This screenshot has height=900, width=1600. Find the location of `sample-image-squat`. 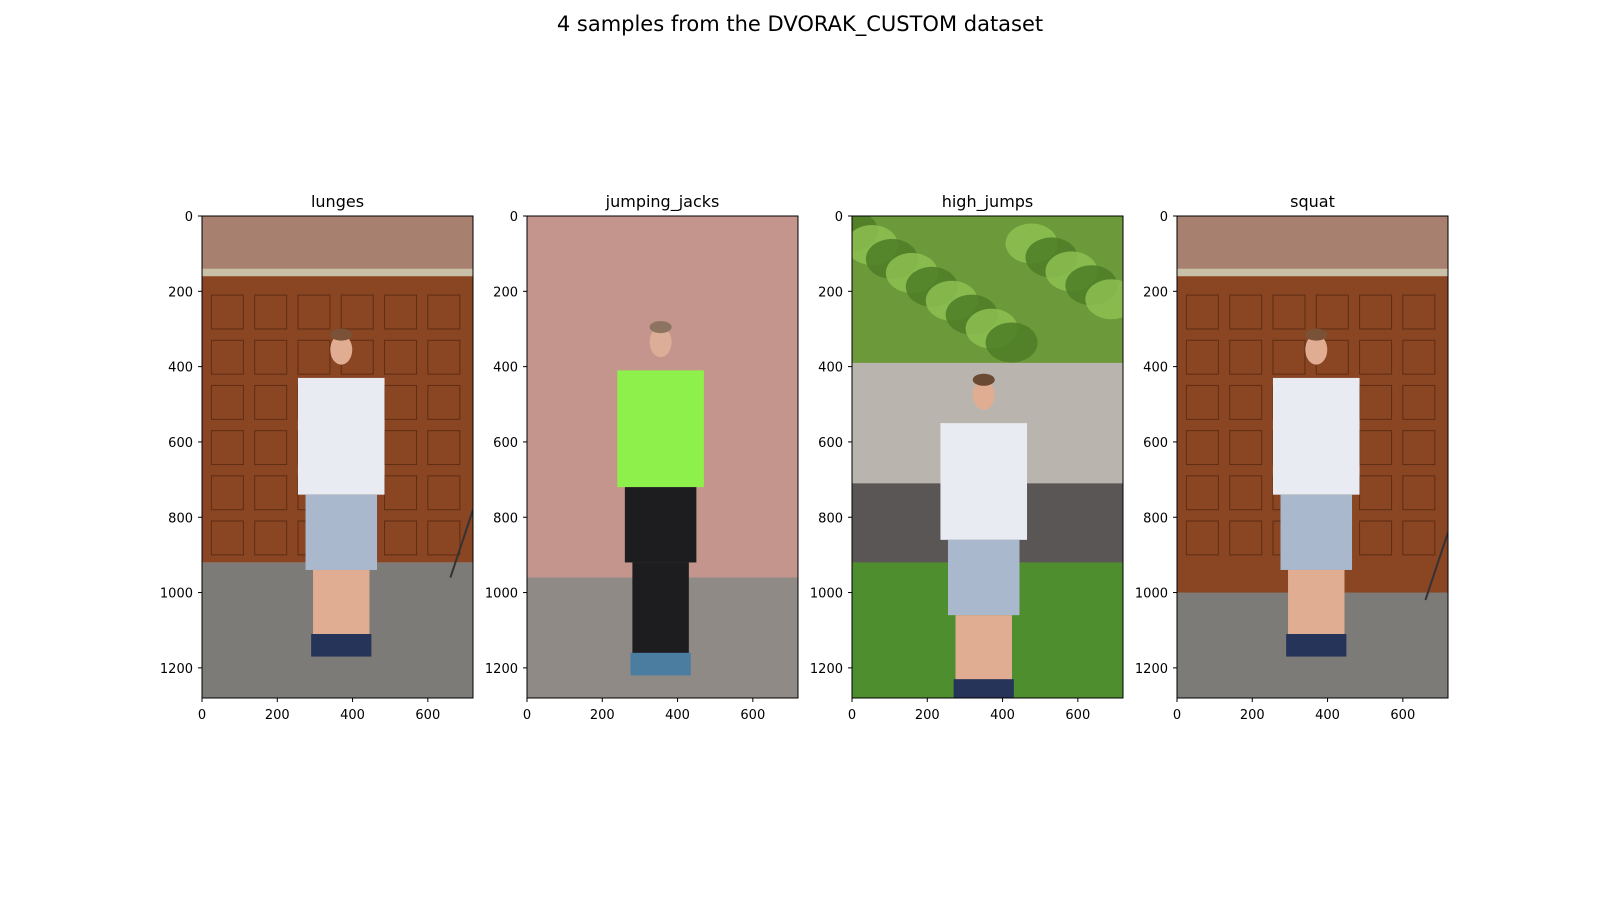

sample-image-squat is located at coordinates (1312, 457).